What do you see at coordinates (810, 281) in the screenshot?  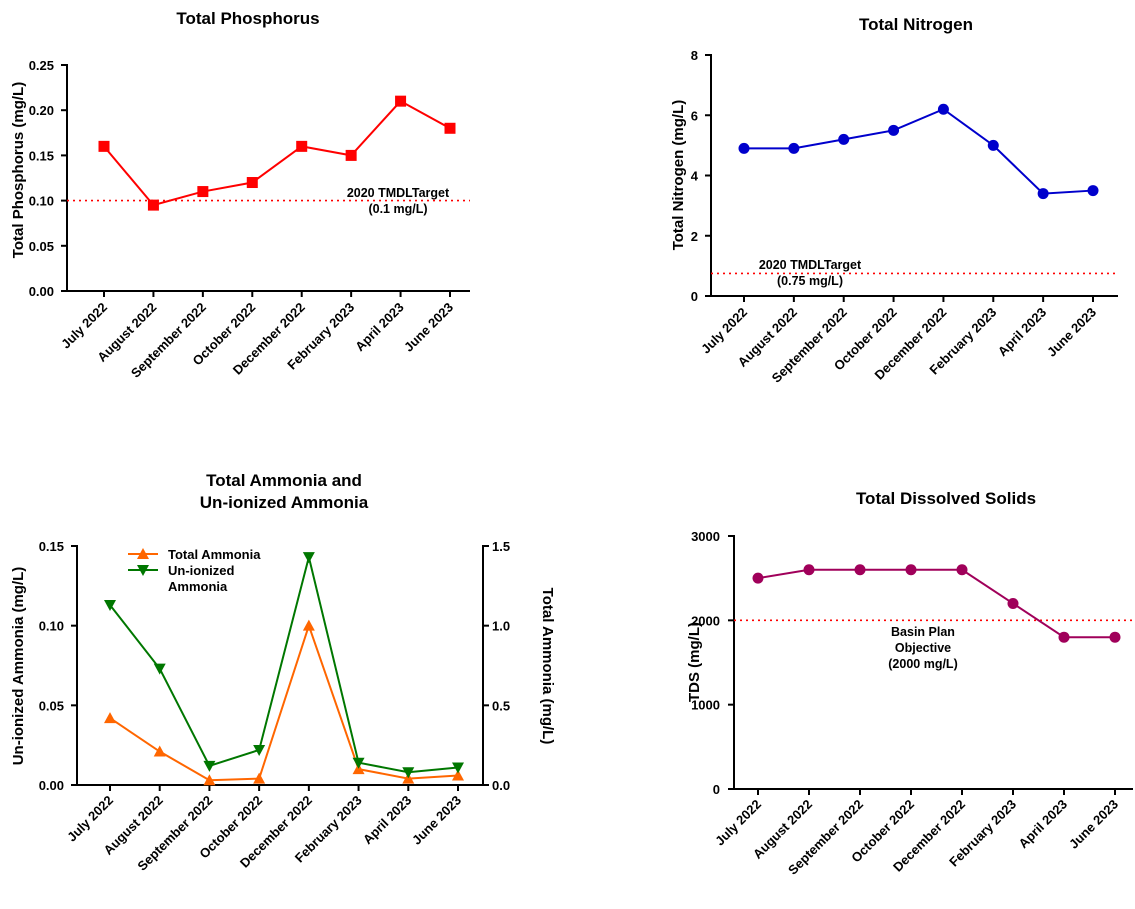 I see `reference-label: (0.75 mg/L)` at bounding box center [810, 281].